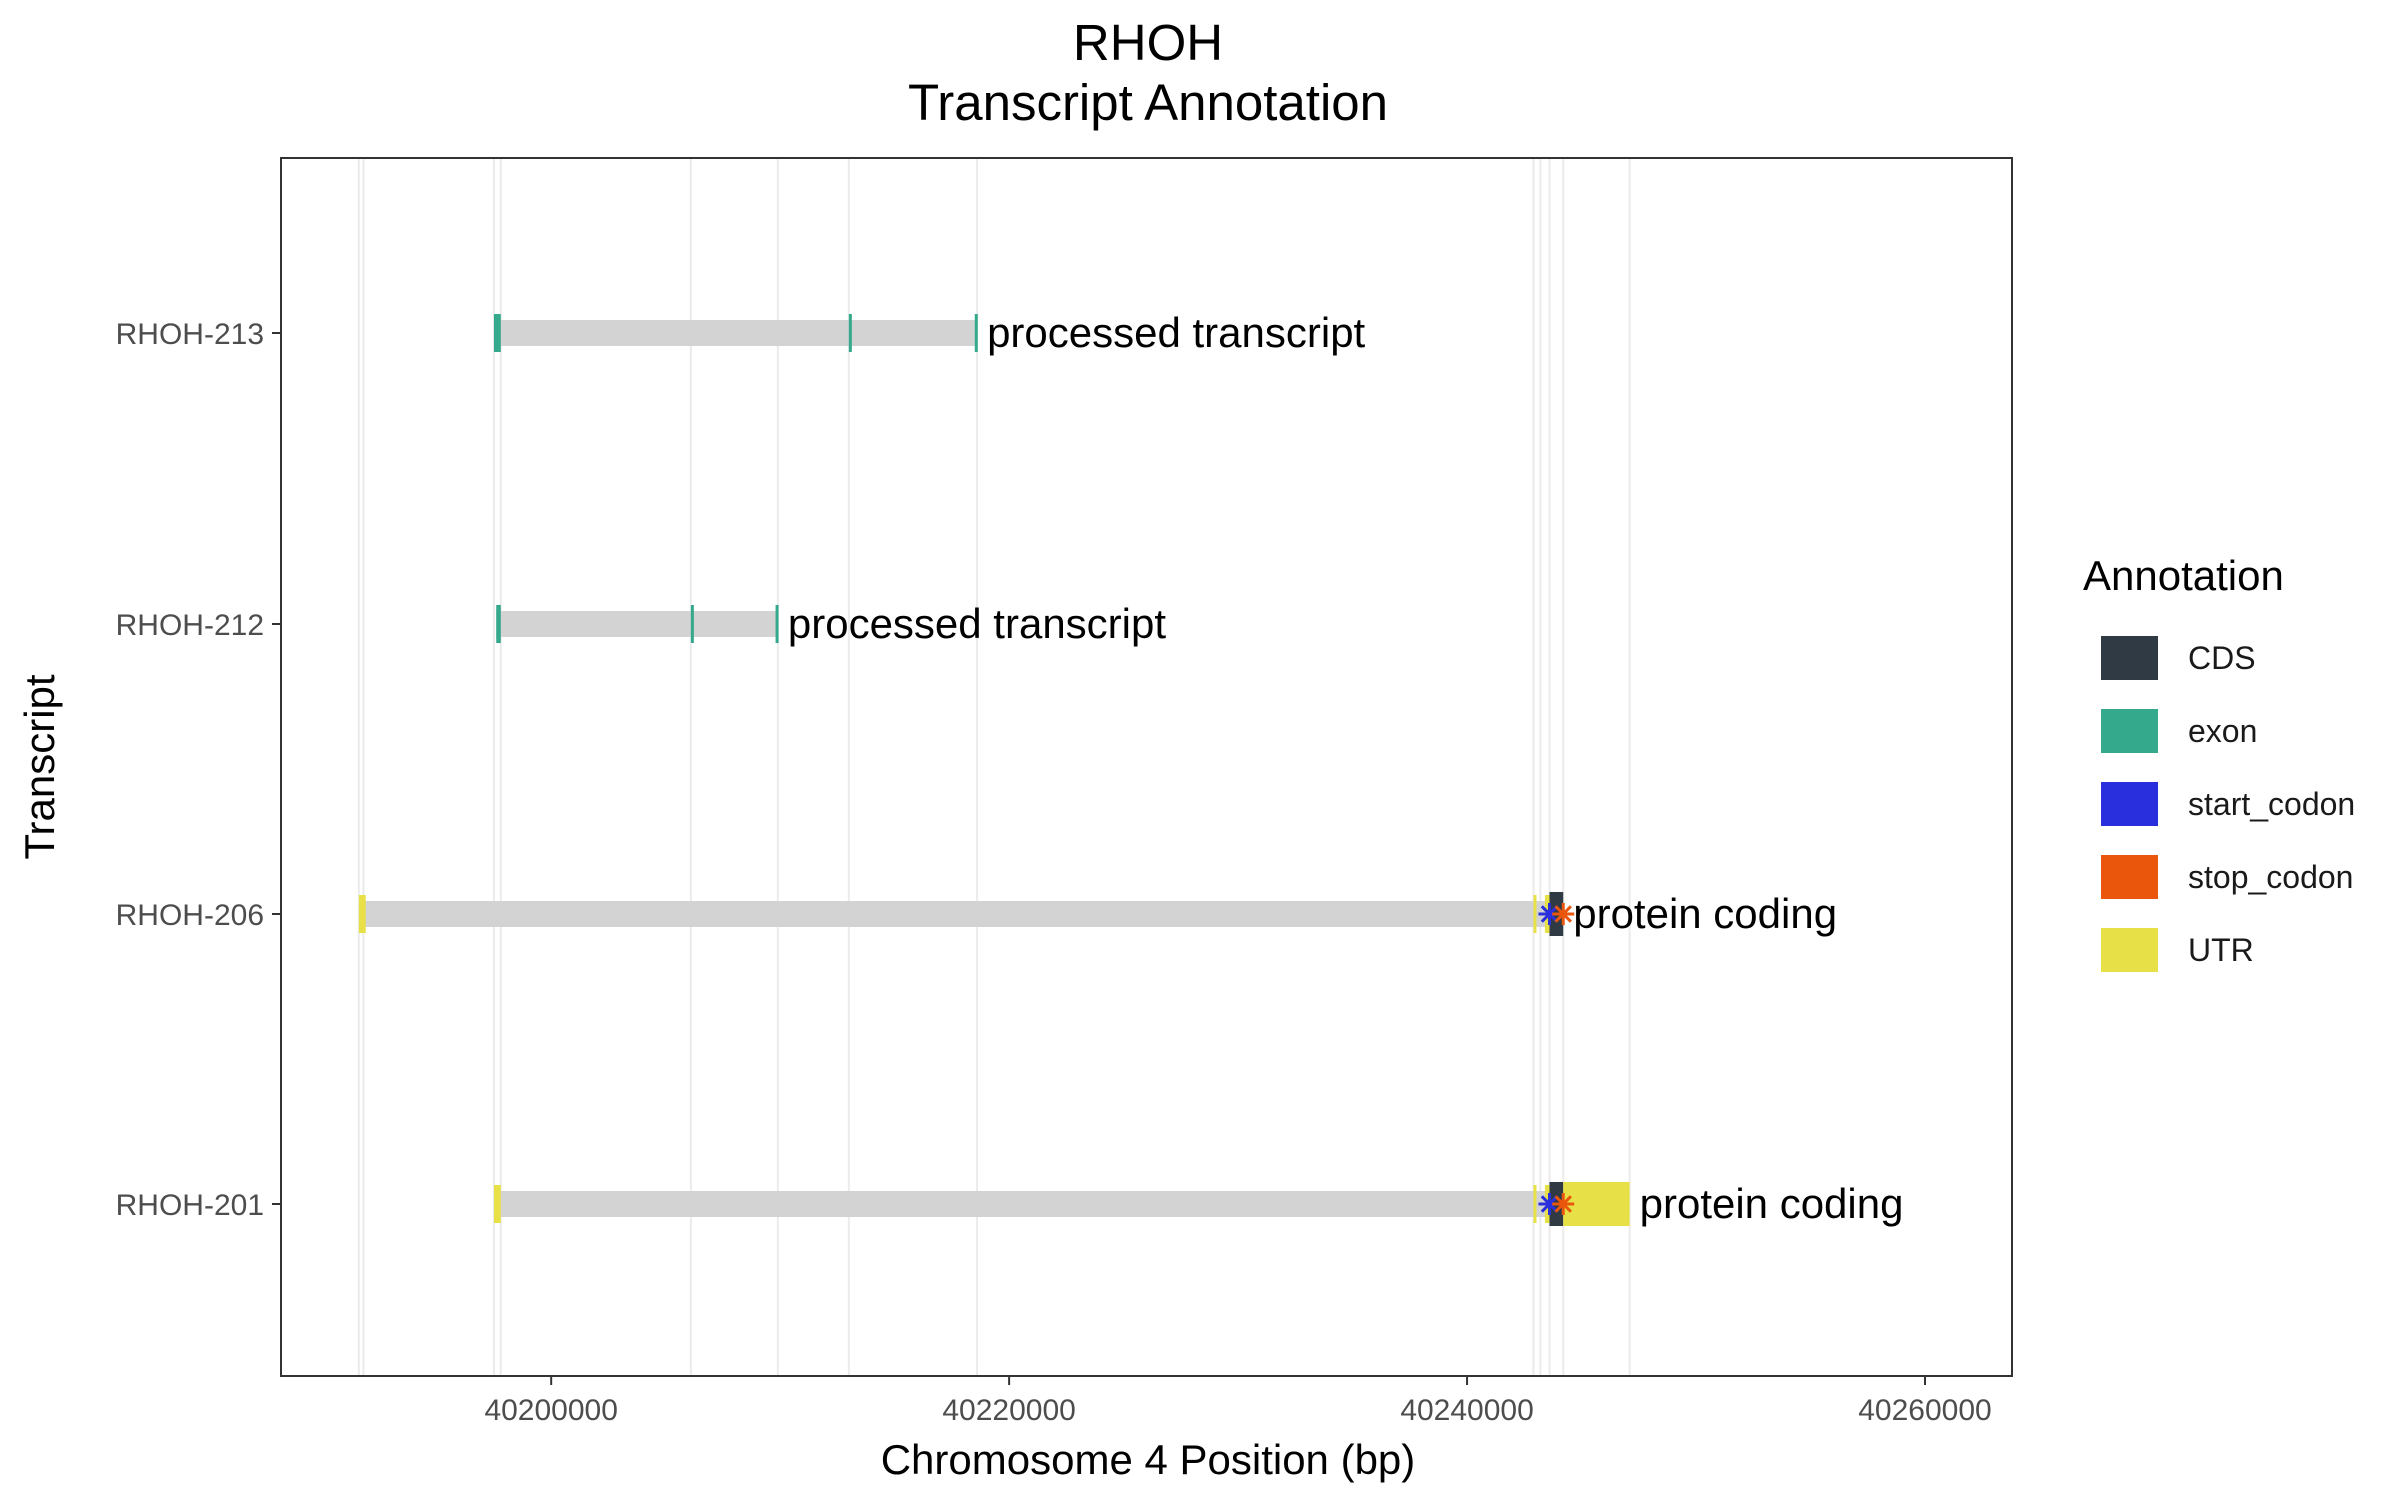 This screenshot has width=2400, height=1500. What do you see at coordinates (2129, 658) in the screenshot?
I see `legend-key-CDS` at bounding box center [2129, 658].